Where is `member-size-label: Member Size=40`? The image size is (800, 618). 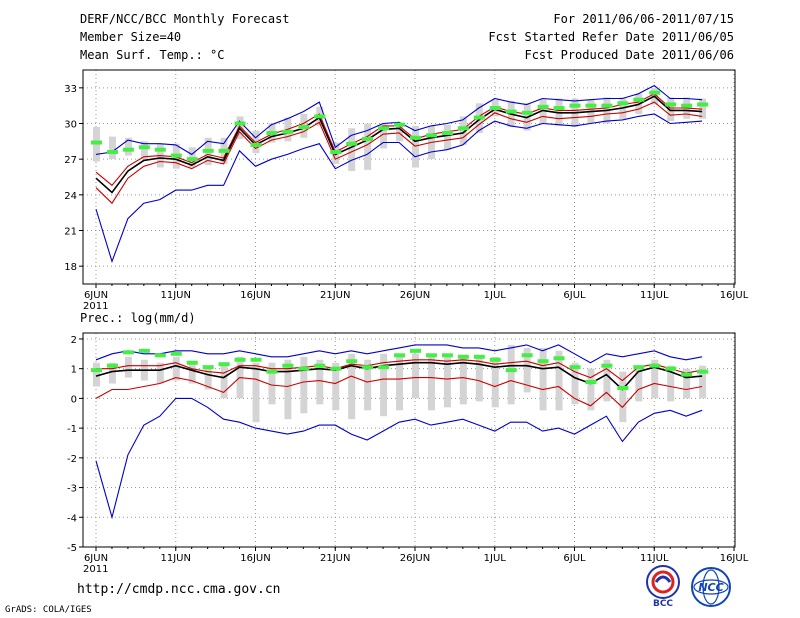 member-size-label: Member Size=40 is located at coordinates (131, 37).